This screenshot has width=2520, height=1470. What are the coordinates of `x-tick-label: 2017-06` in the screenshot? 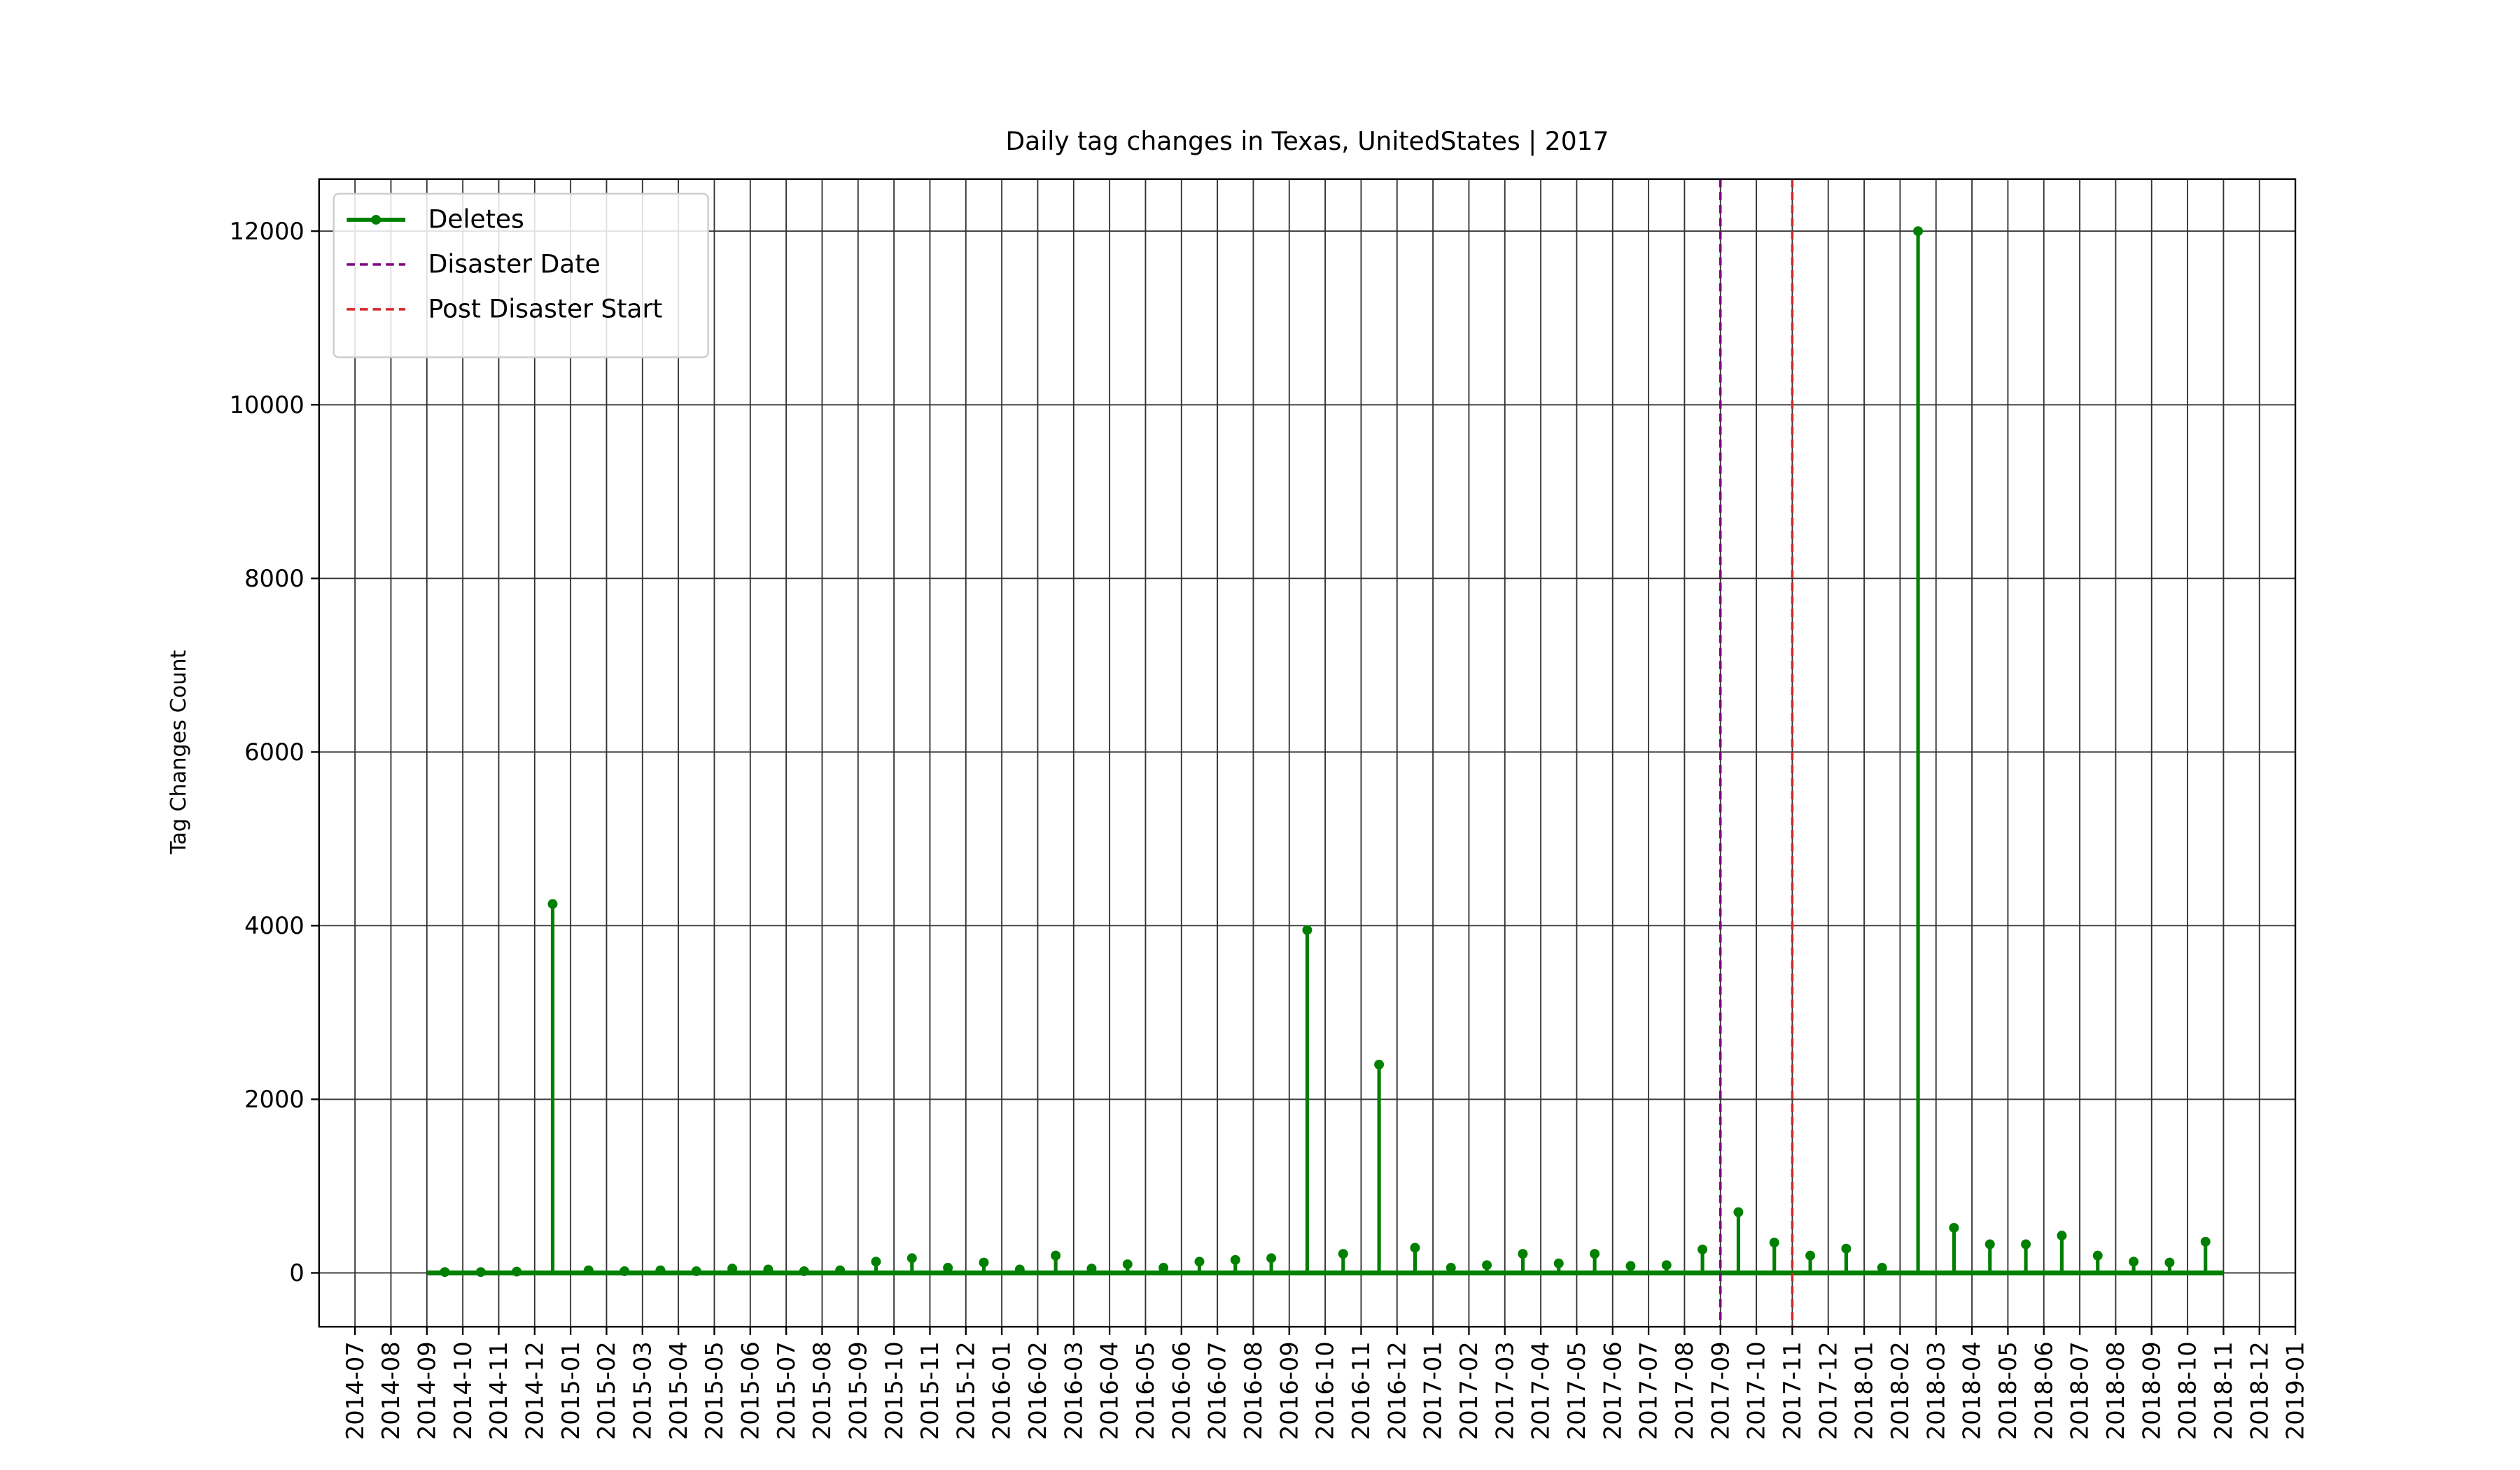 It's located at (1612, 1390).